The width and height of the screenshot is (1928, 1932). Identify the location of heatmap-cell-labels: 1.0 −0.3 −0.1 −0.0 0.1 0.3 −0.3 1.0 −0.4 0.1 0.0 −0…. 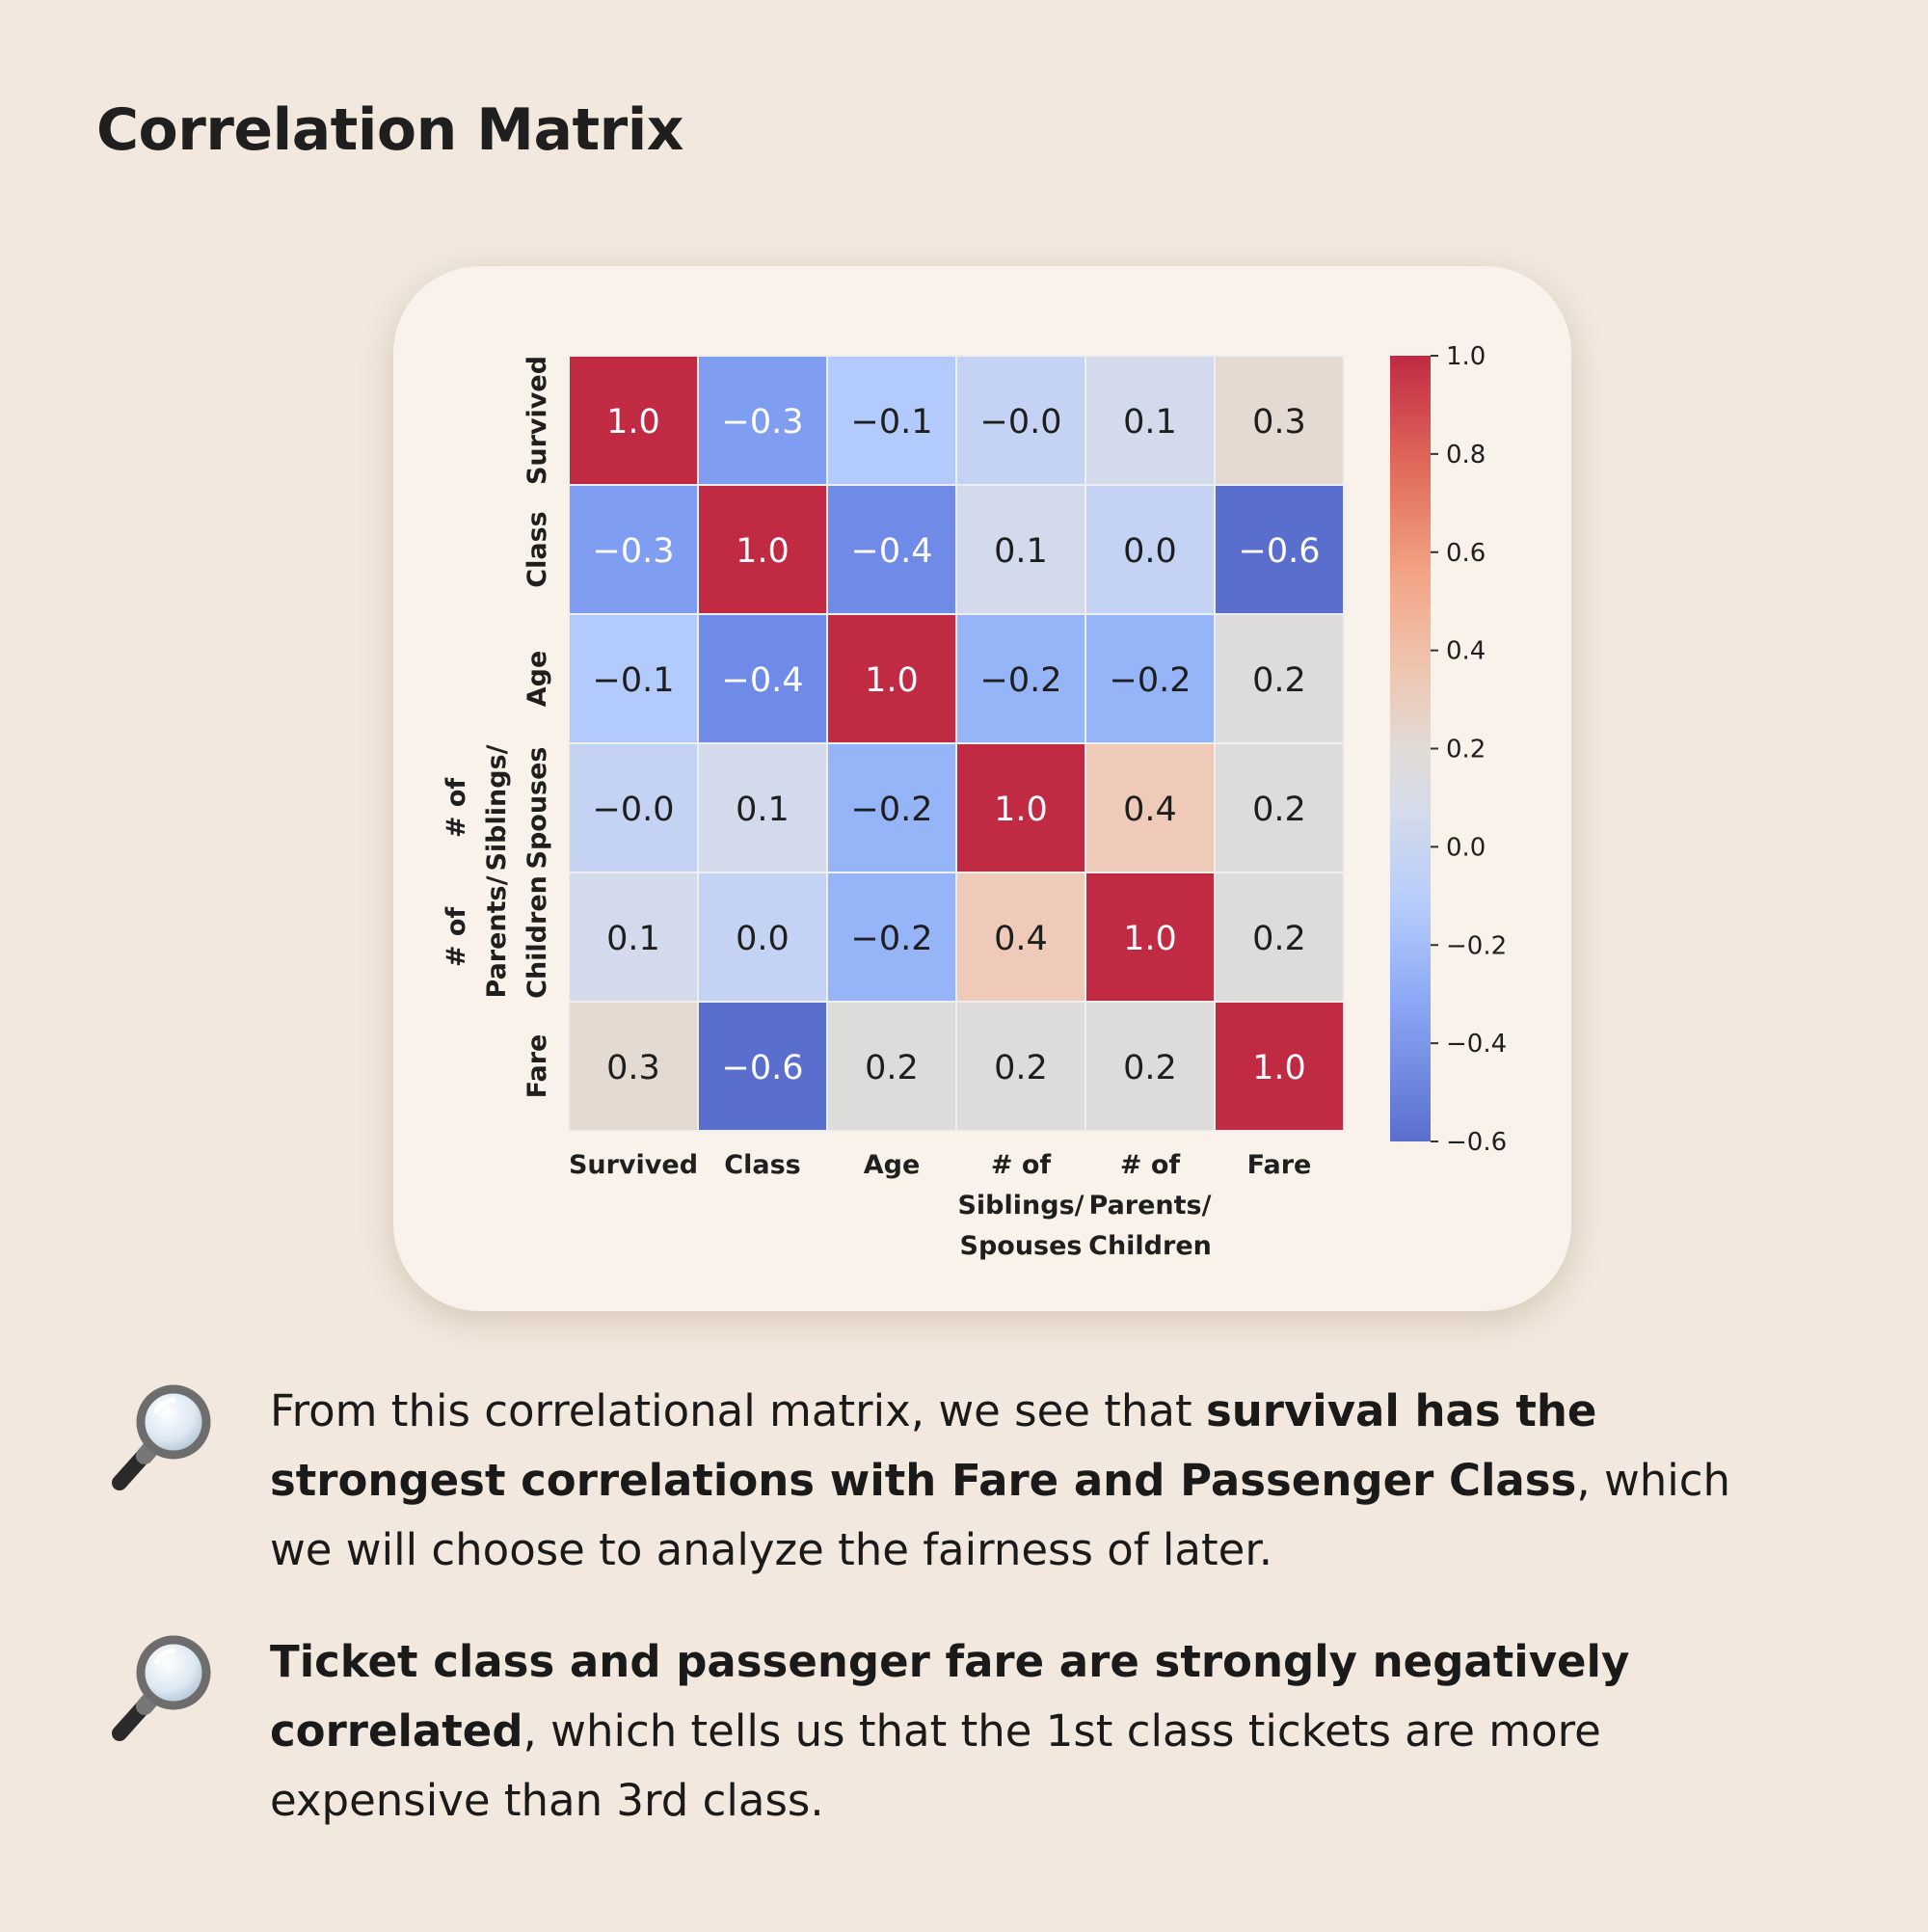
(957, 745).